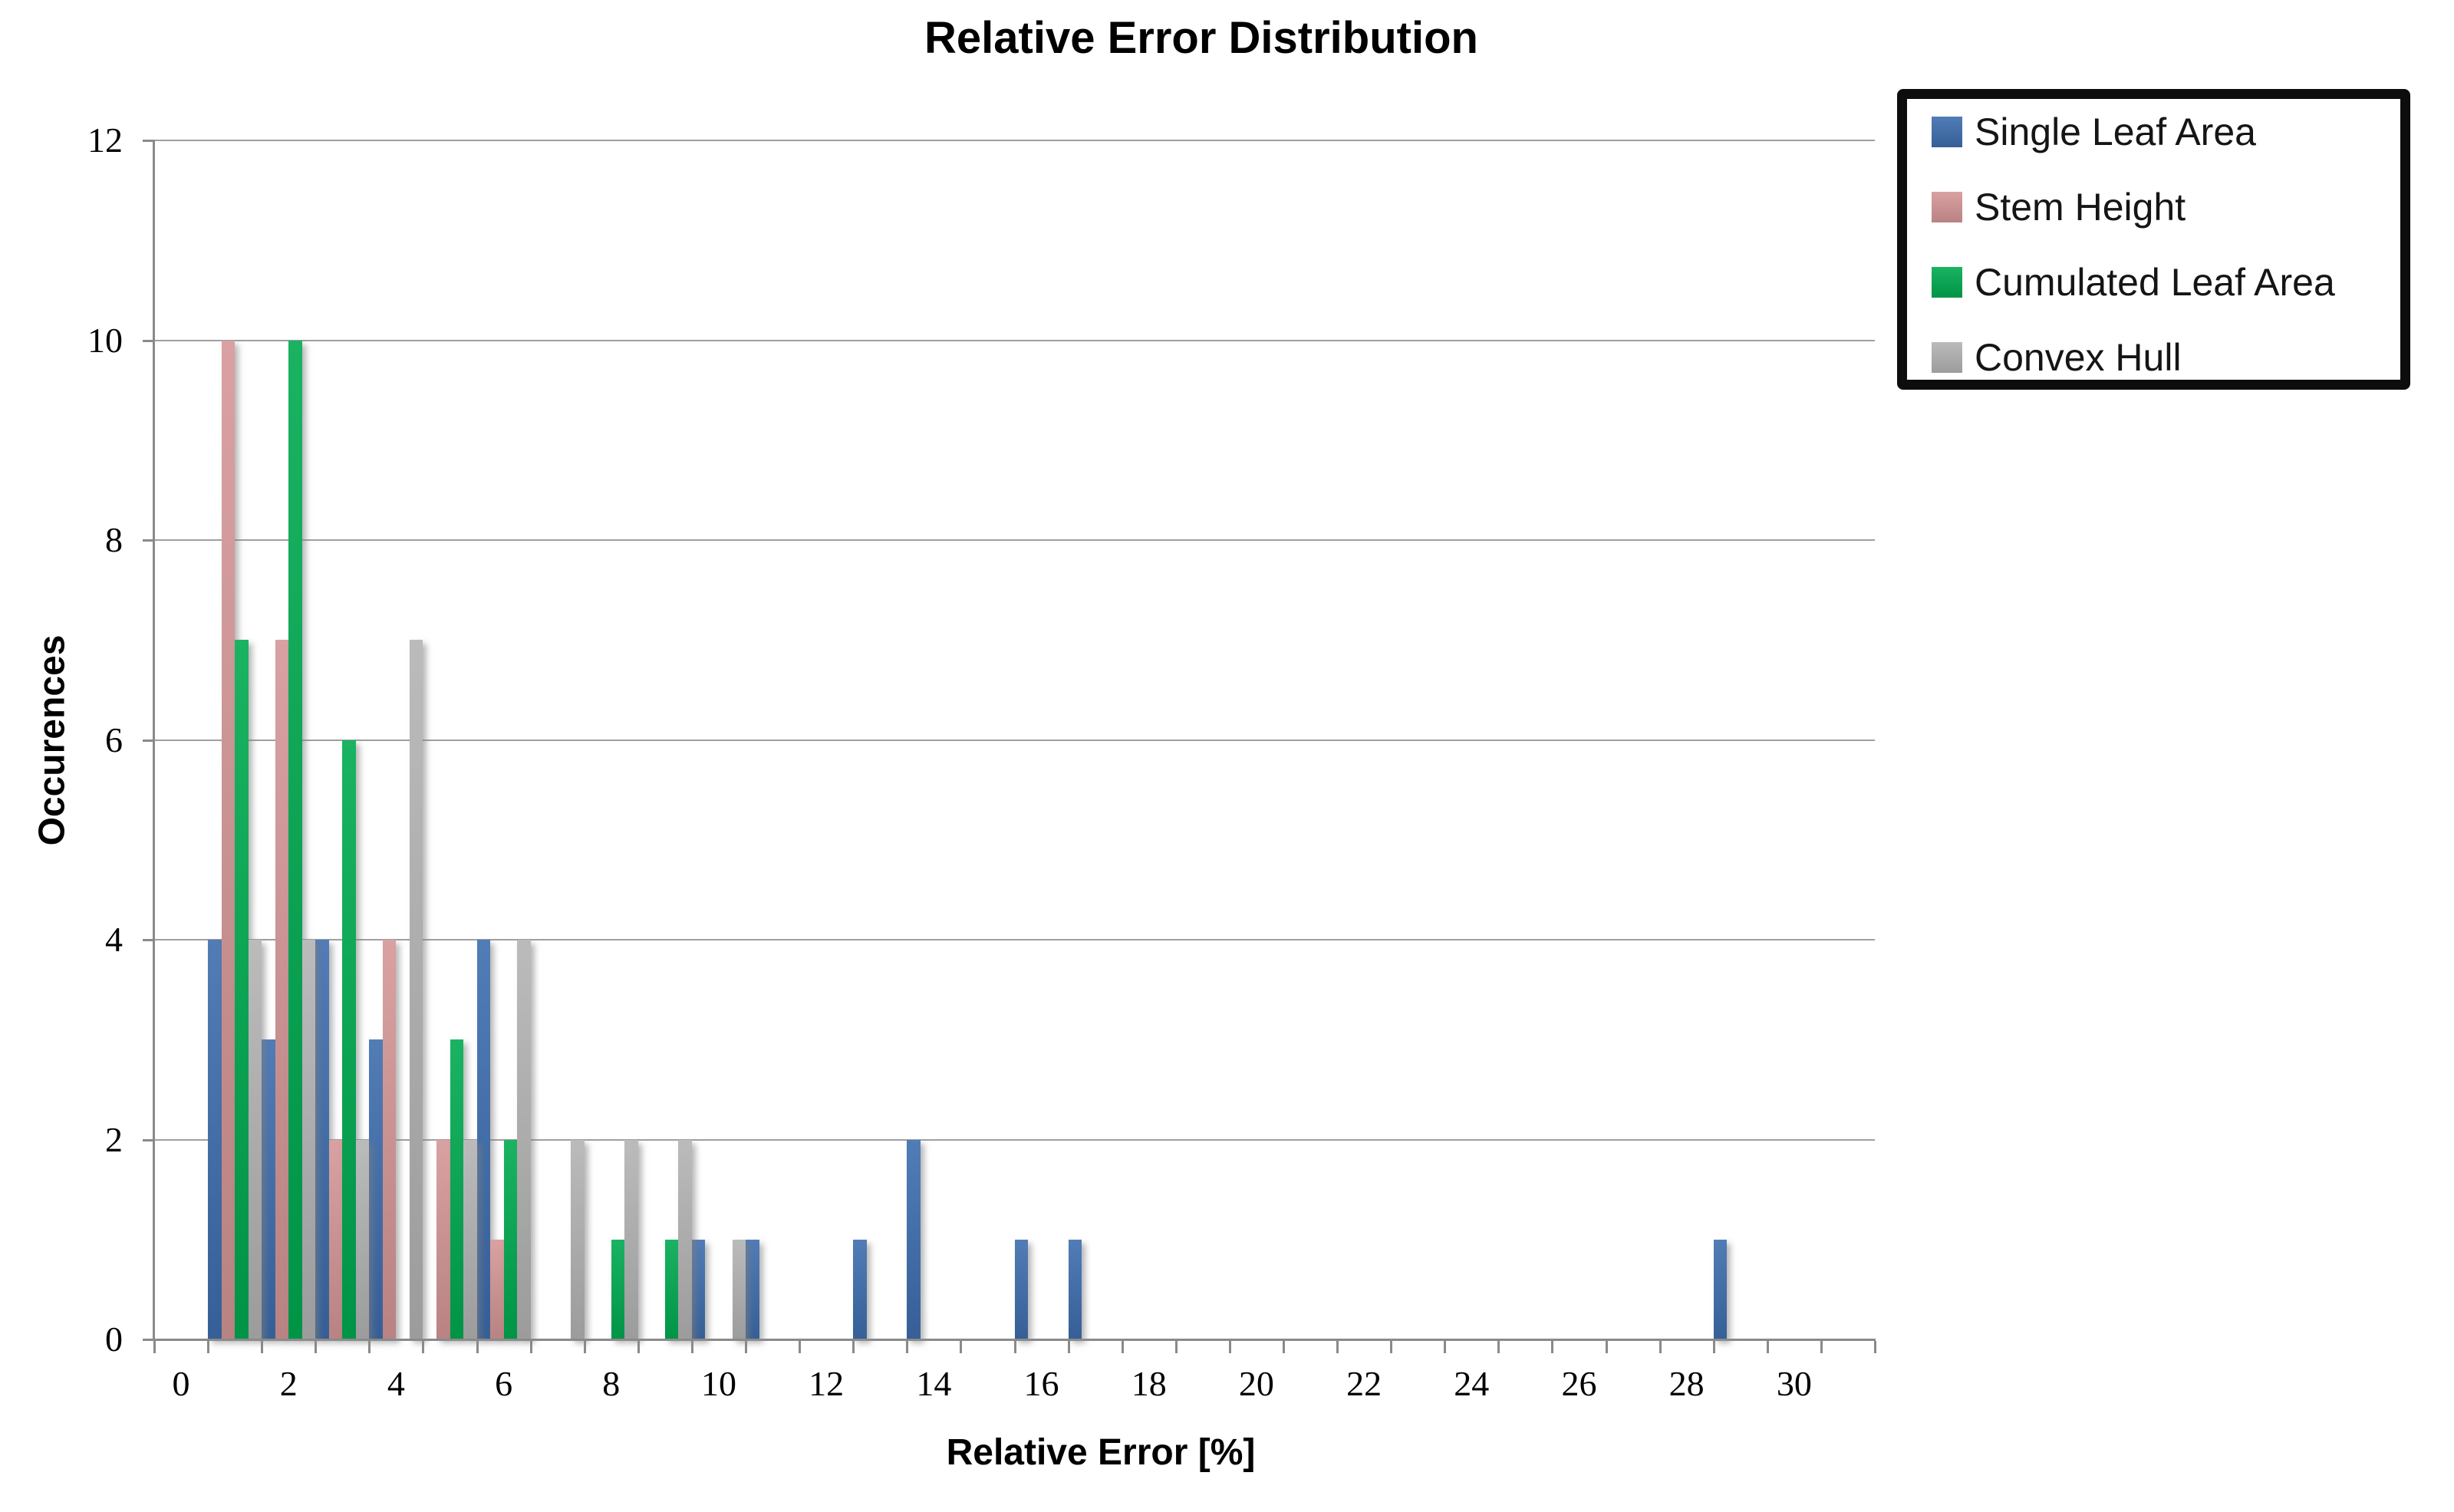 The height and width of the screenshot is (1512, 2454). Describe the element at coordinates (1686, 1383) in the screenshot. I see `x-tick-label: 28` at that location.